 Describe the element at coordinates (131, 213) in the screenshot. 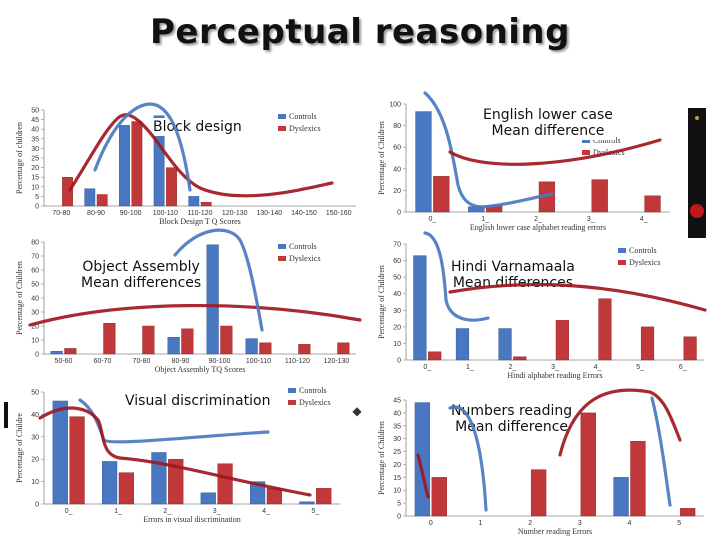

I see `x-tick-label: 90-100` at that location.